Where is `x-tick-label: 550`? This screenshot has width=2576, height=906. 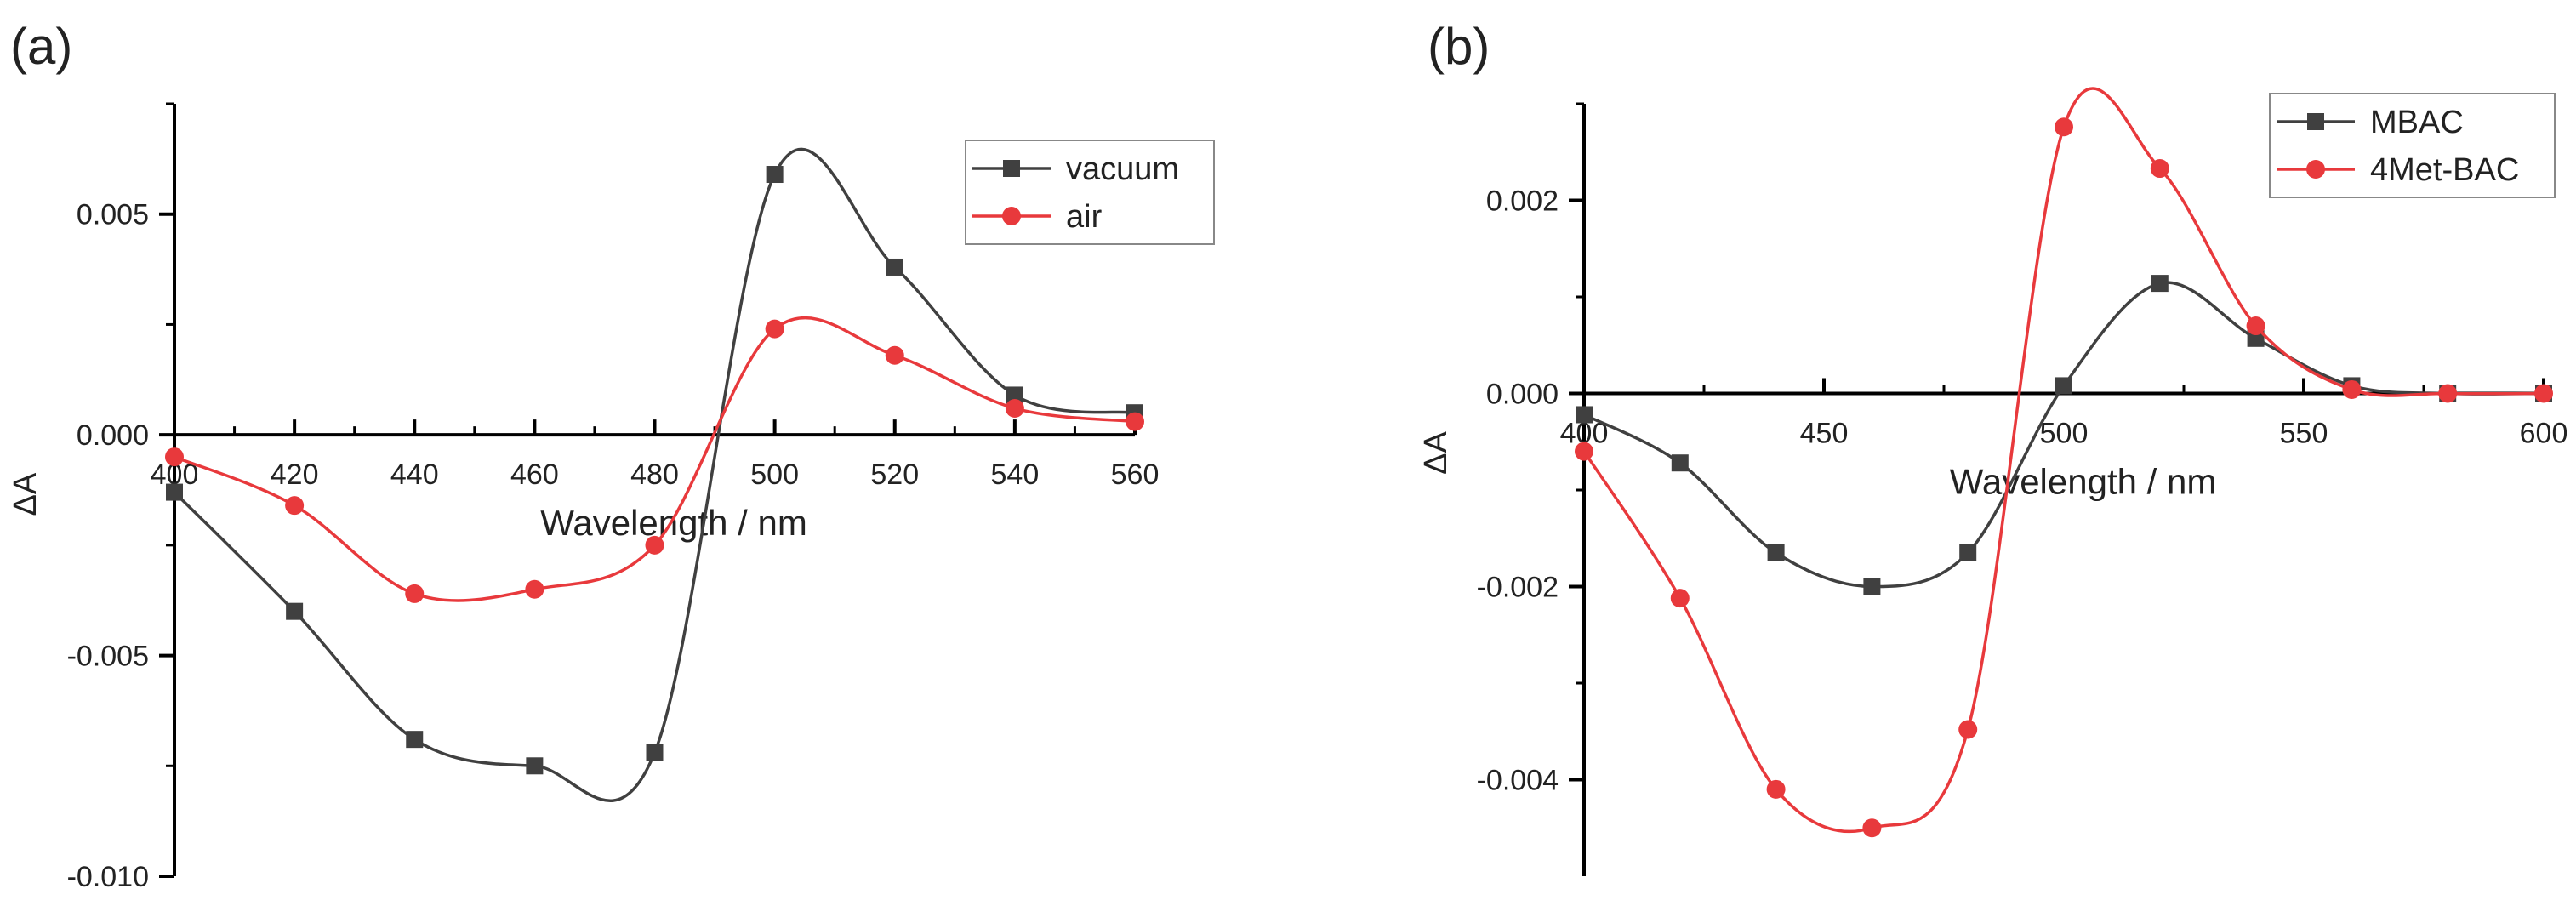 x-tick-label: 550 is located at coordinates (2304, 434).